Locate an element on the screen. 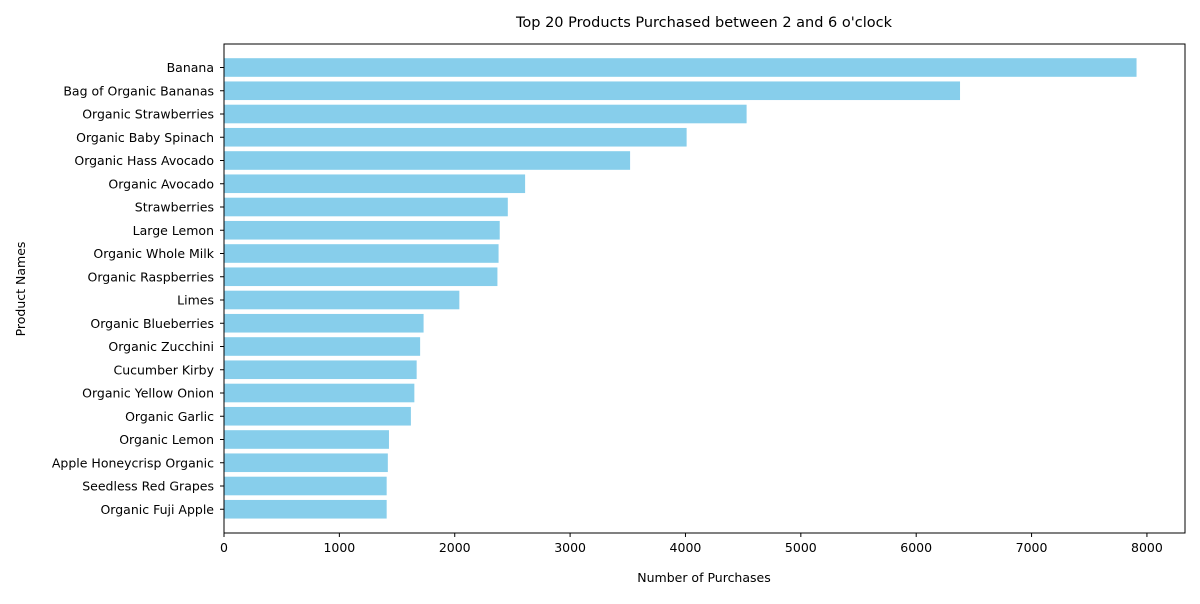  bar-organic-lemon is located at coordinates (306, 439).